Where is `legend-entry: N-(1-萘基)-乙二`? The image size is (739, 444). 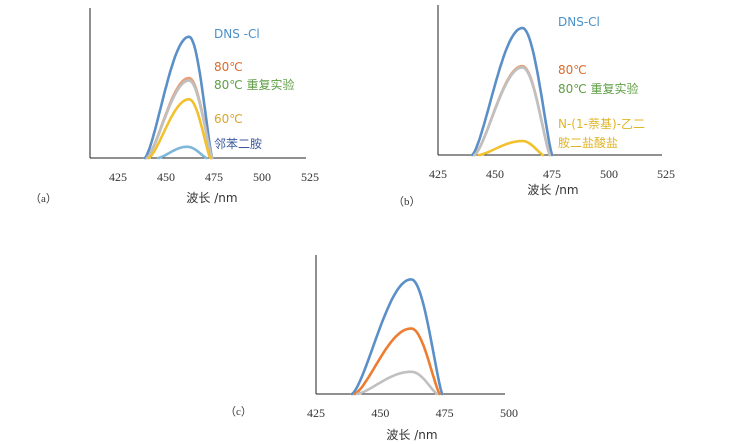 legend-entry: N-(1-萘基)-乙二 is located at coordinates (601, 124).